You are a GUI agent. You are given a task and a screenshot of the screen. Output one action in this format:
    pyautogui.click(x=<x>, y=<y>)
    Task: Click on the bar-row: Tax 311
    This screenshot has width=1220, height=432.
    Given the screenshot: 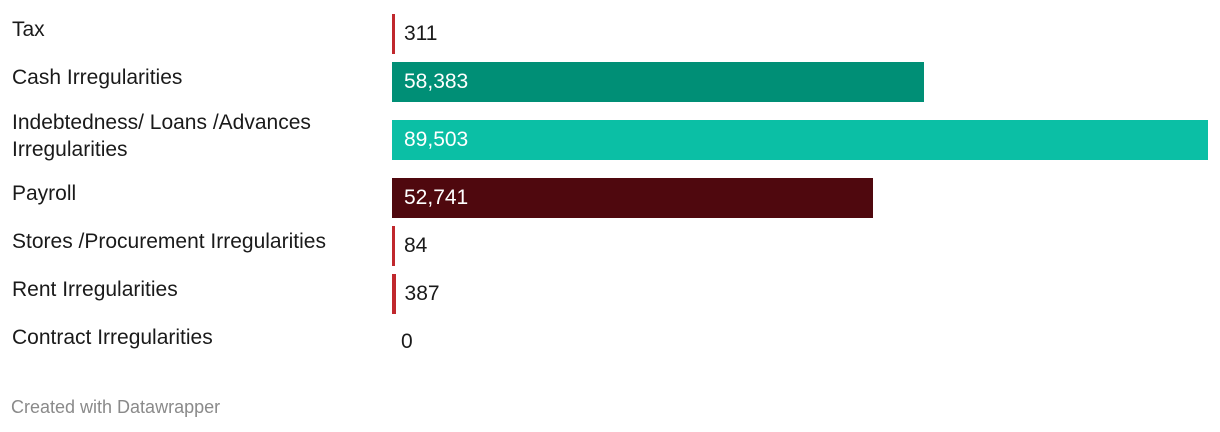 What is the action you would take?
    pyautogui.click(x=610, y=34)
    